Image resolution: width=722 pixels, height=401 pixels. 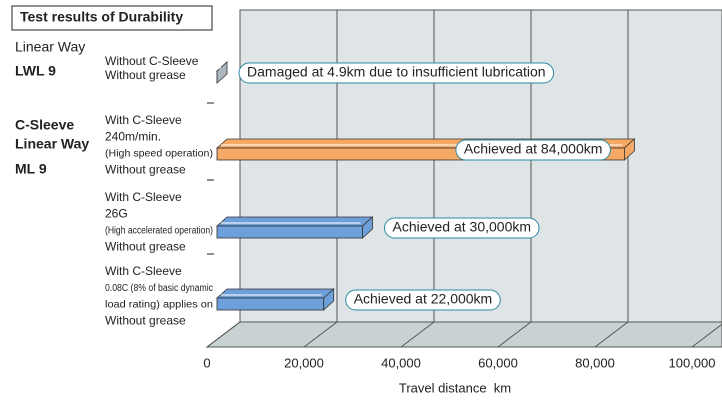 What do you see at coordinates (463, 334) in the screenshot?
I see `floor` at bounding box center [463, 334].